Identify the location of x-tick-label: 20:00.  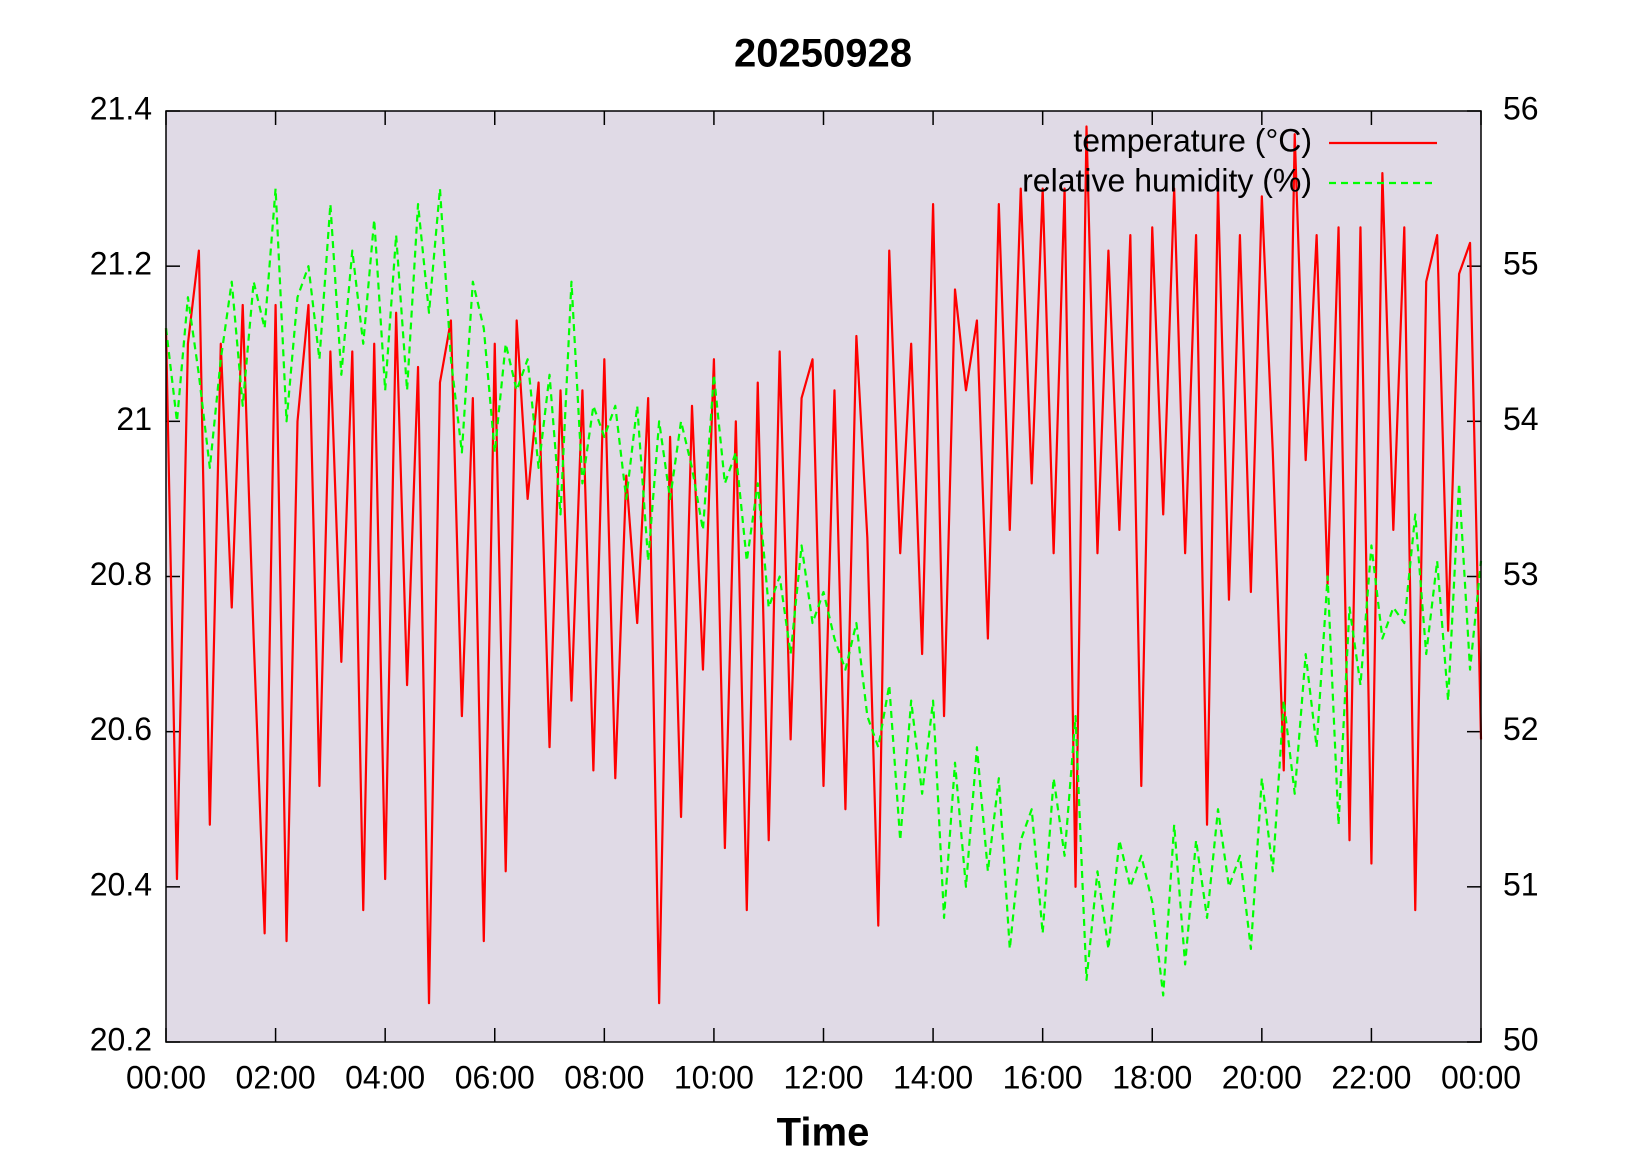
(1262, 1077).